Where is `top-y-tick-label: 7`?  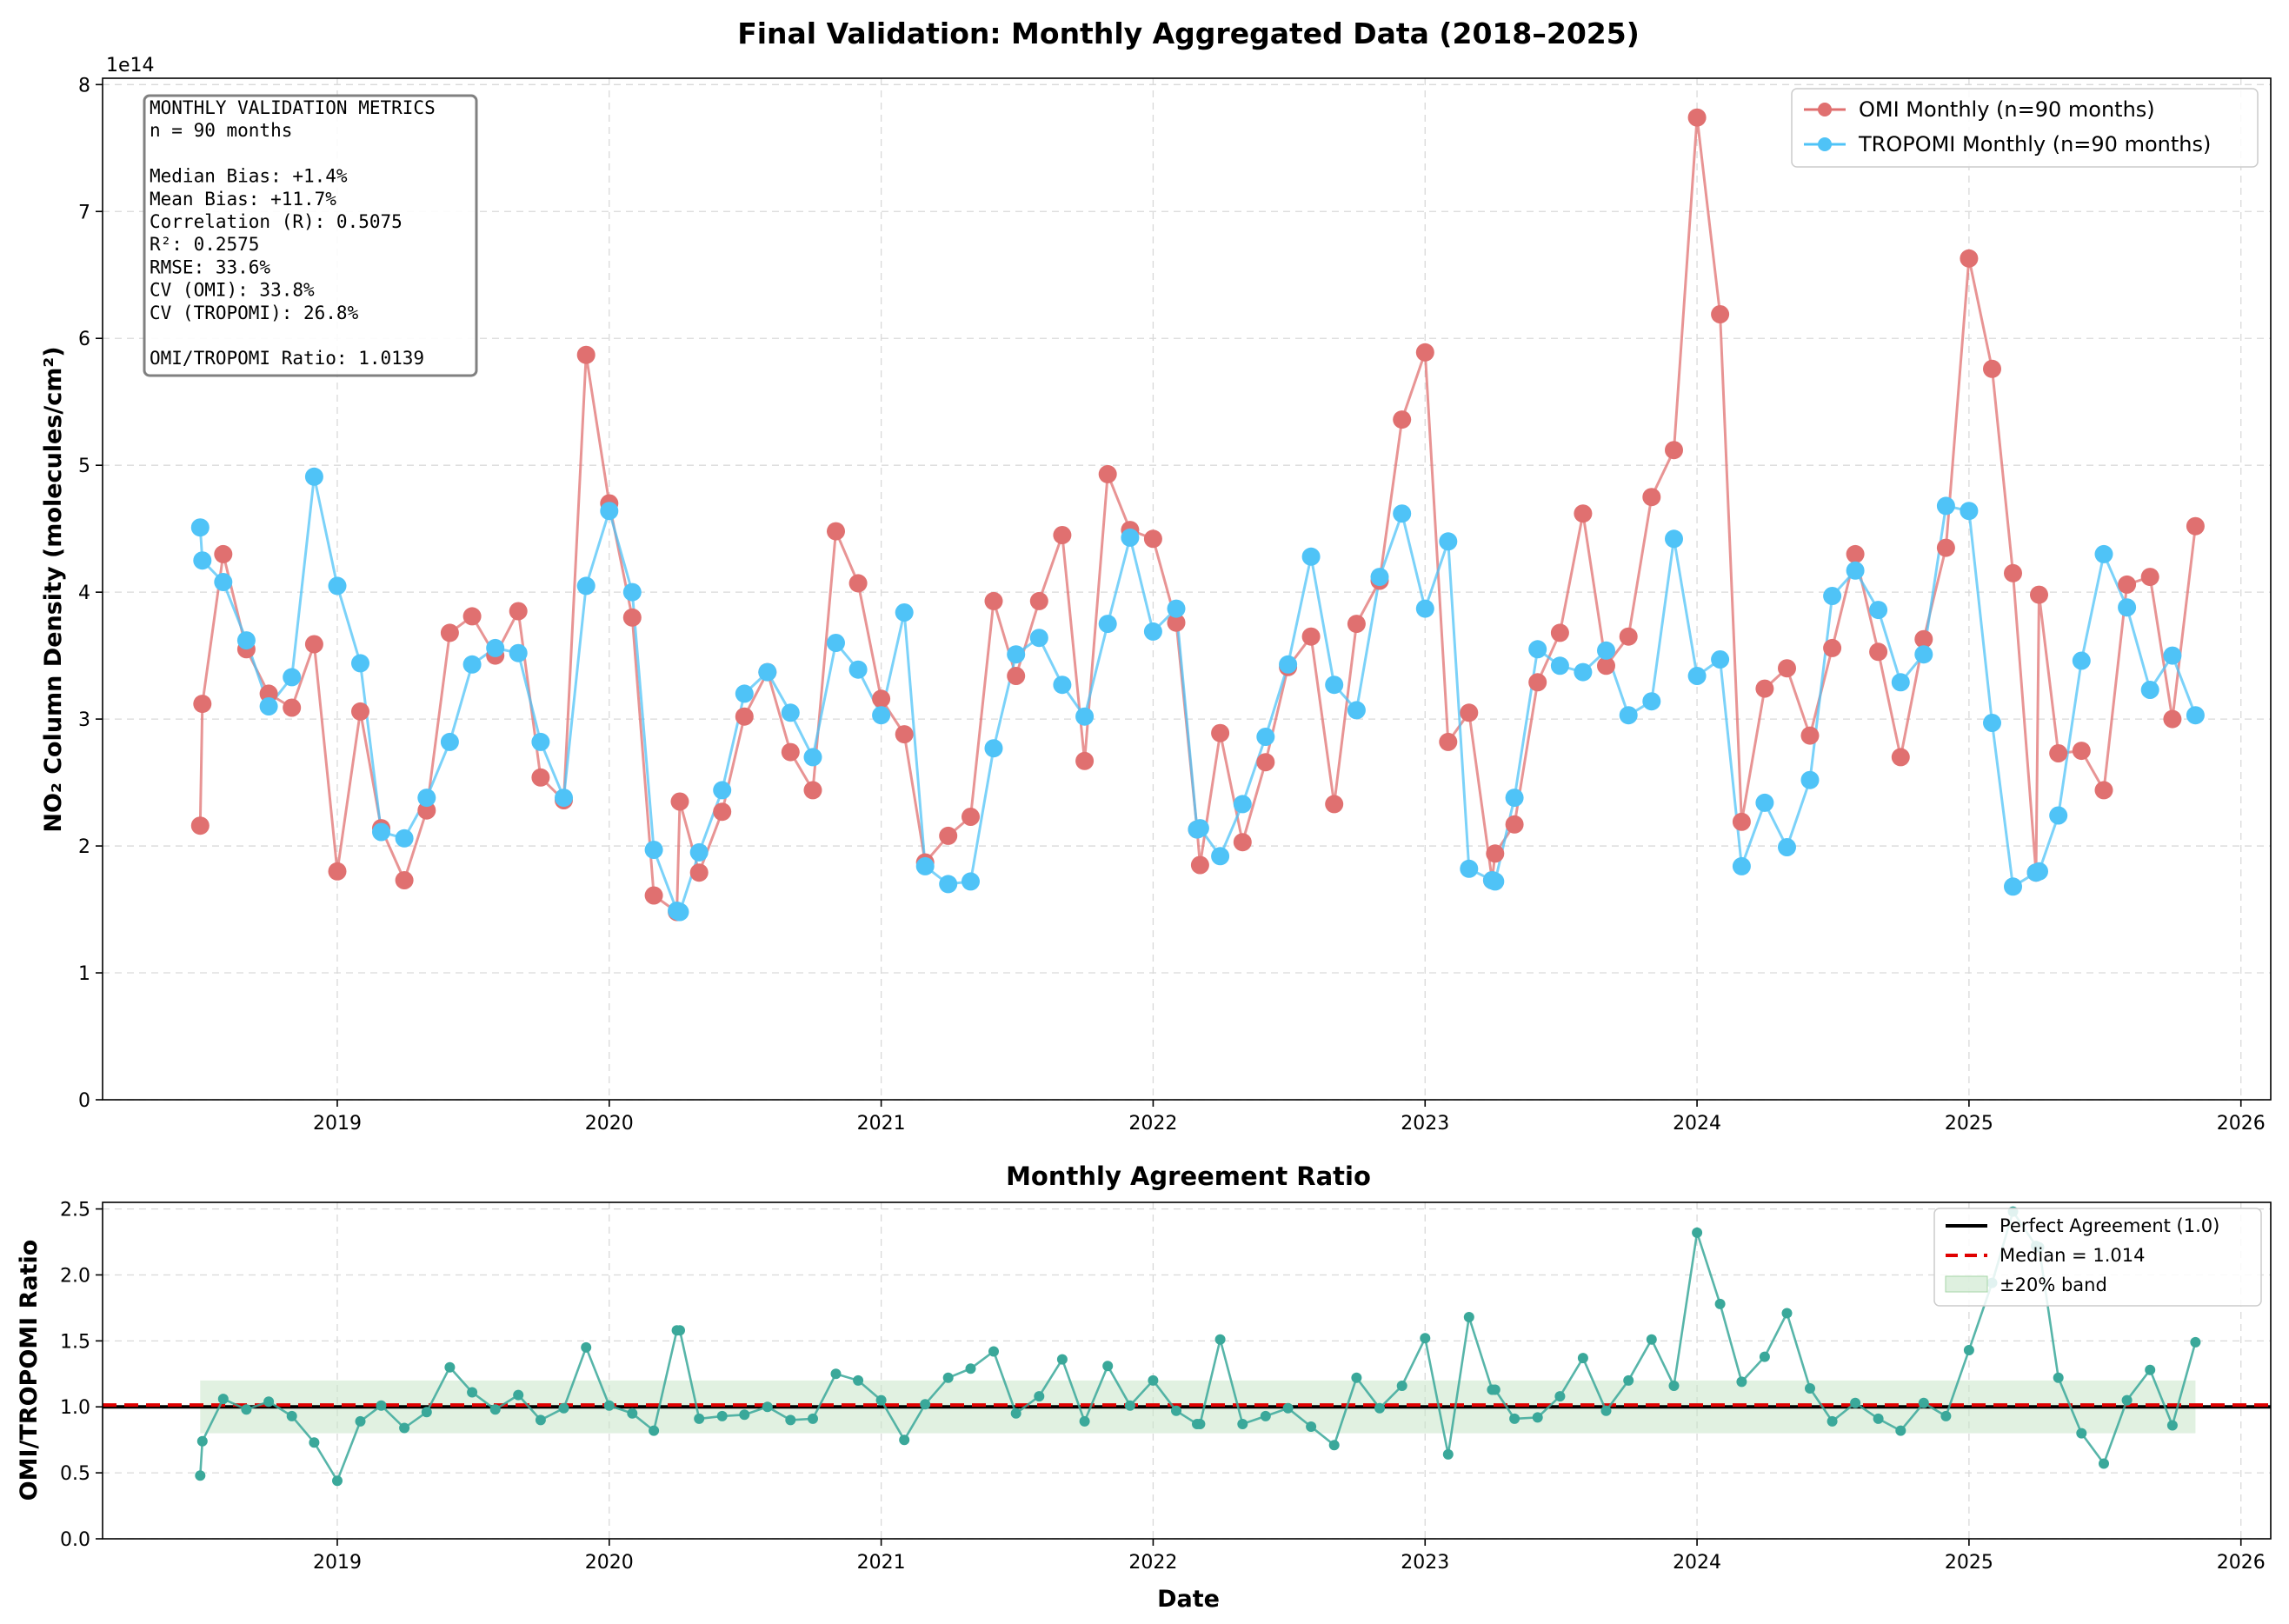 top-y-tick-label: 7 is located at coordinates (84, 213).